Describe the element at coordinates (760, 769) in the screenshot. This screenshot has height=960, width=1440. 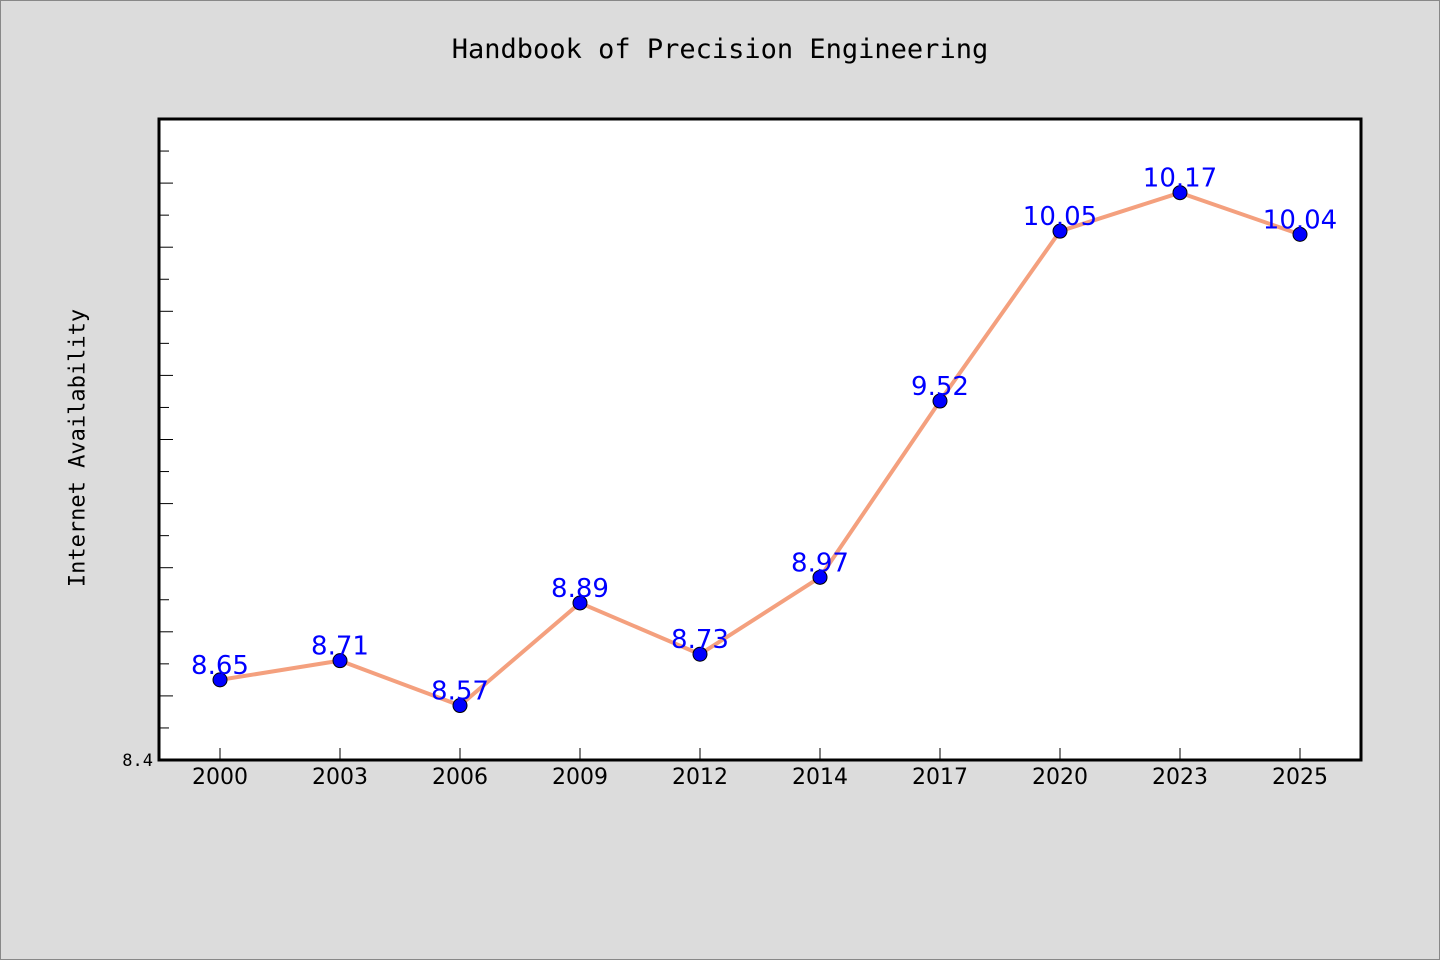
I see `x-axis-ticks: 2000 2003 2006 2009 2012 2014 2017 2020 2023 2025` at that location.